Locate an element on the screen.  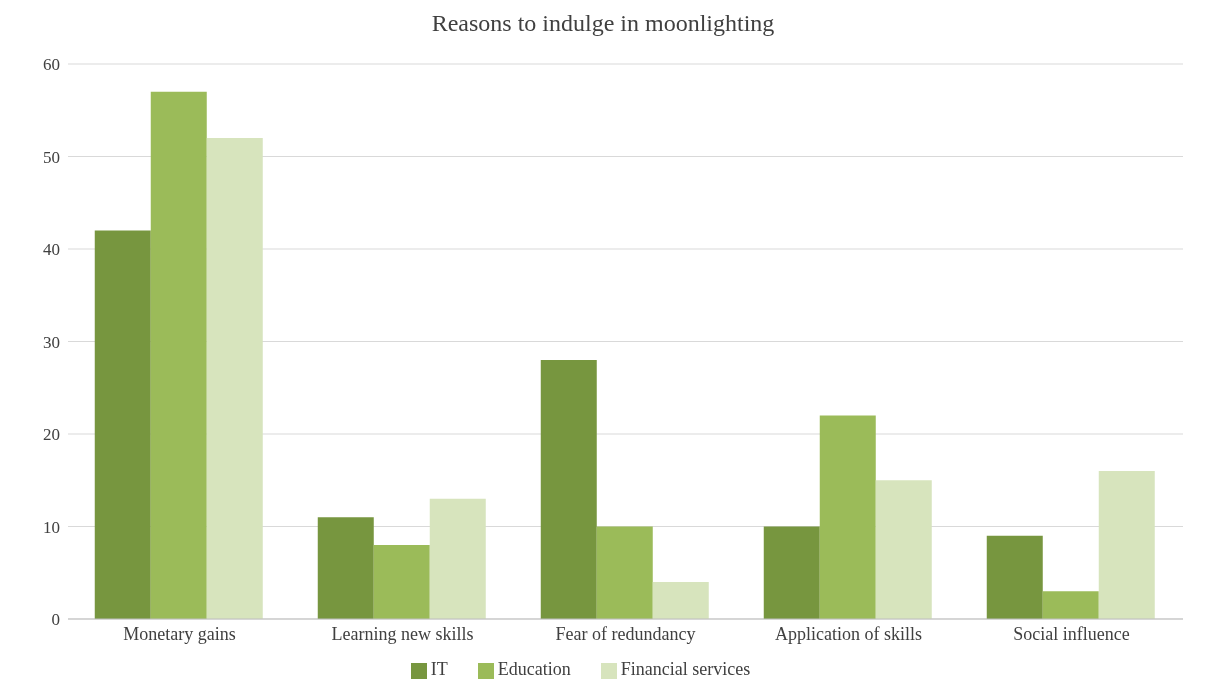
y-tick-label: 10 is located at coordinates (51, 527).